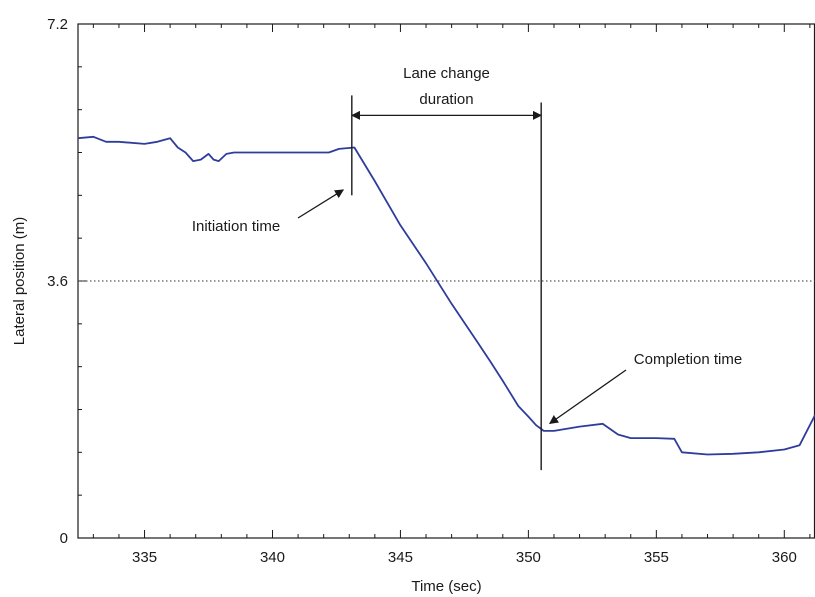  What do you see at coordinates (321, 204) in the screenshot?
I see `initiation-arrow` at bounding box center [321, 204].